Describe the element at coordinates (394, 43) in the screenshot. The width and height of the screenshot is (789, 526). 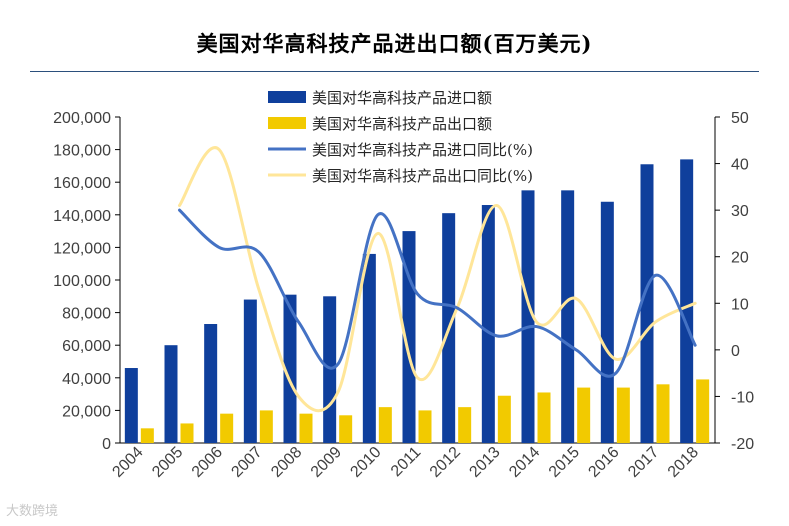
I see `chart-title: 美国对华高科技产品进出口额(百万美元)` at that location.